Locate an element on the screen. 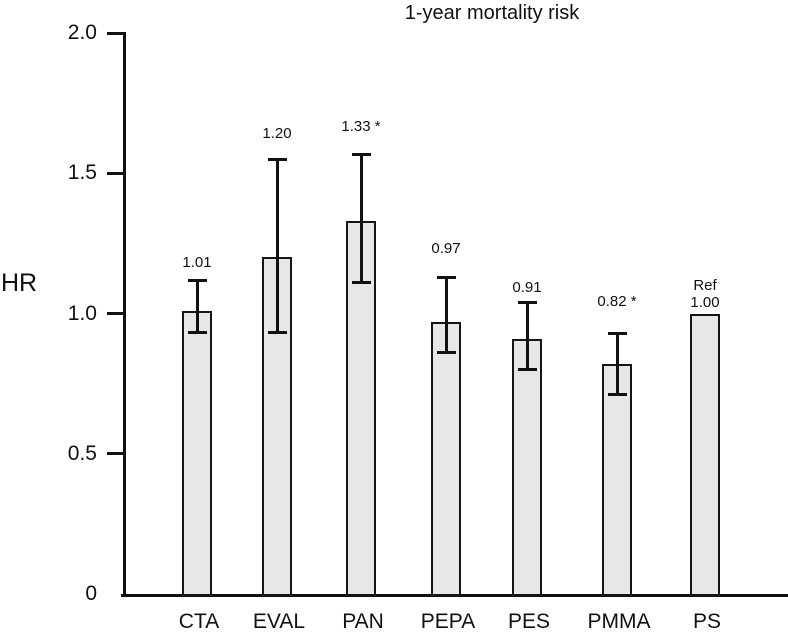 This screenshot has width=788, height=640. y-axis-label: HR is located at coordinates (19, 283).